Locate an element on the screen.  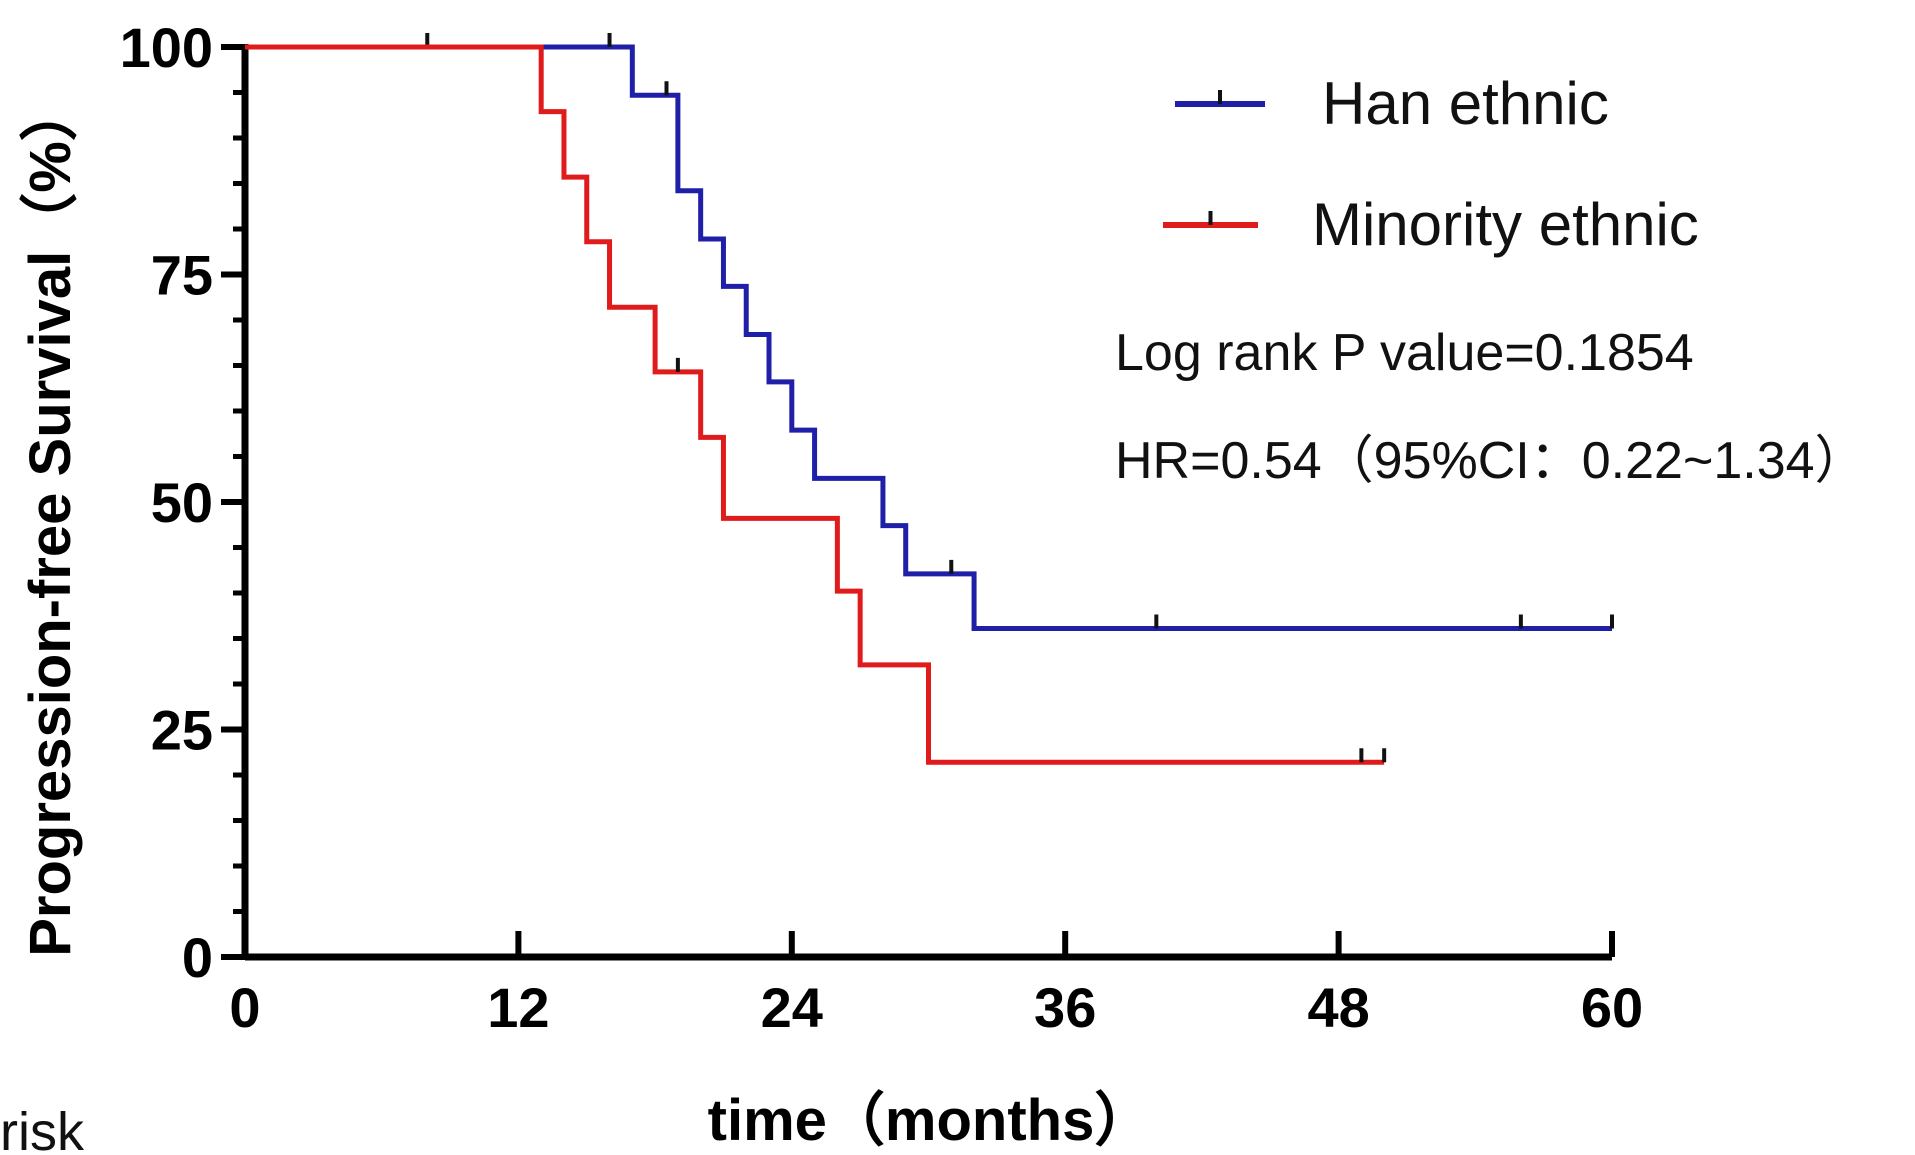
y-tick-label: 50 is located at coordinates (182, 502).